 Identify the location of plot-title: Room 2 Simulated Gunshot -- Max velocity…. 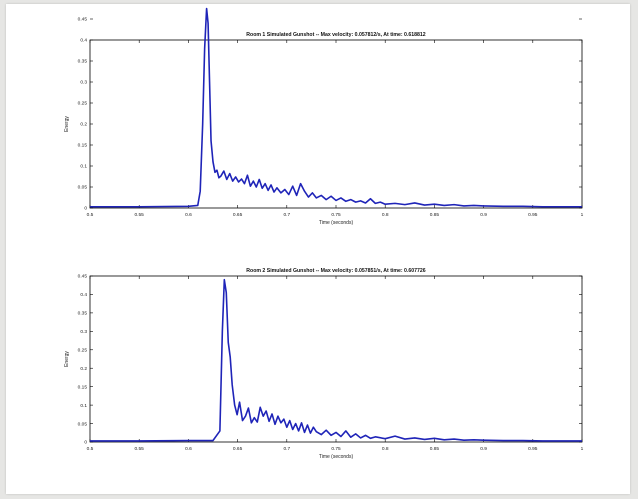
(336, 271).